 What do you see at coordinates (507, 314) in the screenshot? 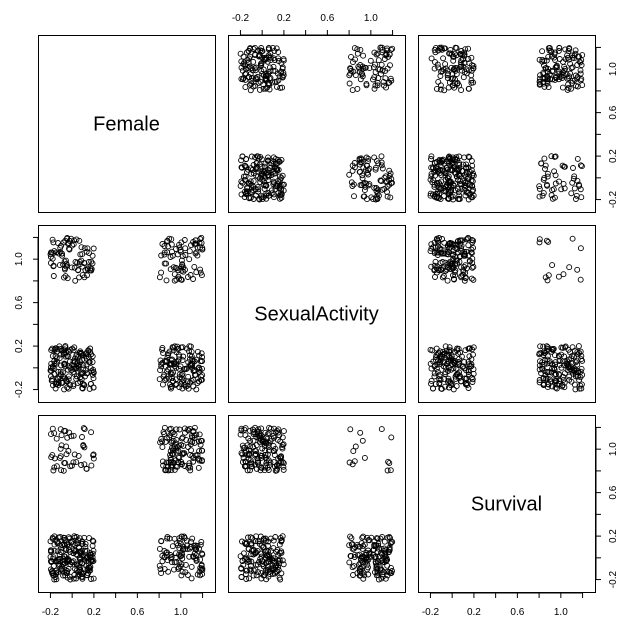
I see `panel-SexualActivity-vs-Survival` at bounding box center [507, 314].